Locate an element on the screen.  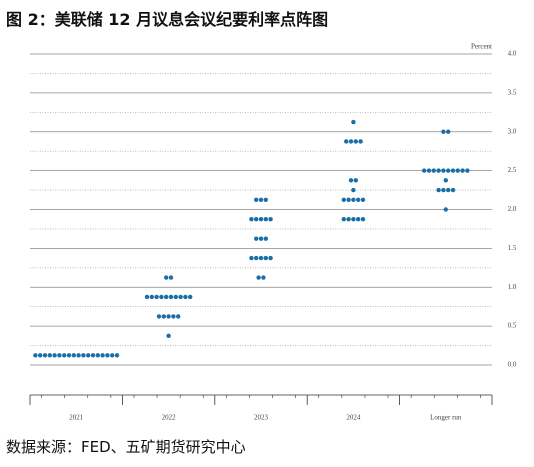
title: 图 2：美联储 12 月议息会议纪要利率点阵图 is located at coordinates (167, 19).